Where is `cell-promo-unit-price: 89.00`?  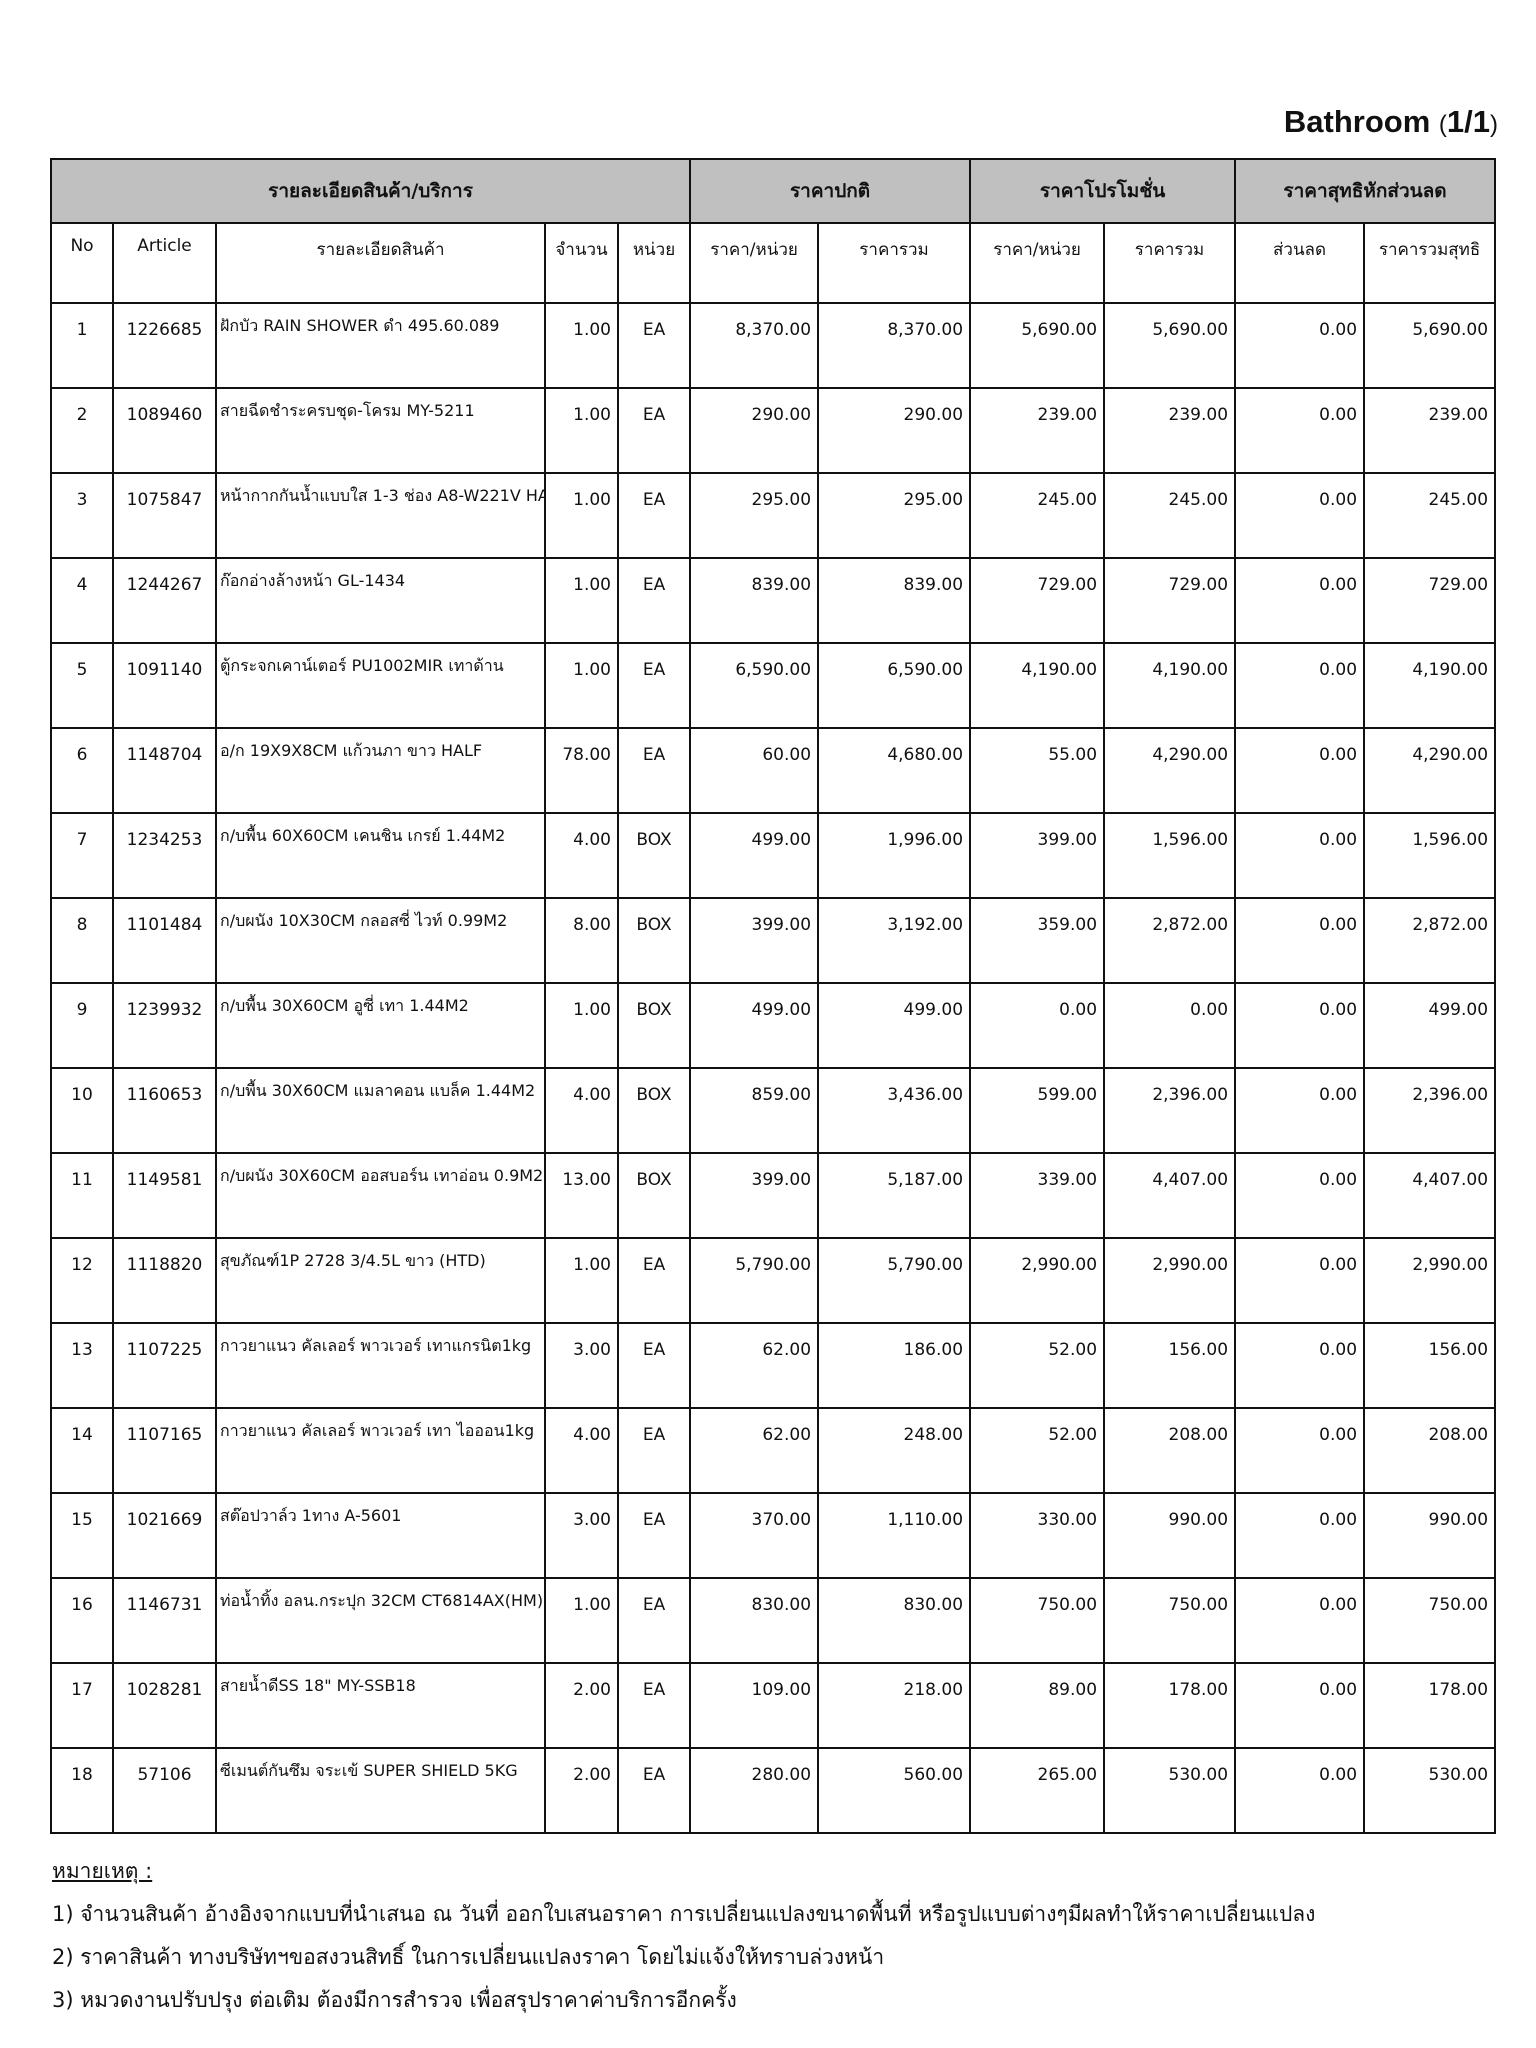 cell-promo-unit-price: 89.00 is located at coordinates (1037, 1705).